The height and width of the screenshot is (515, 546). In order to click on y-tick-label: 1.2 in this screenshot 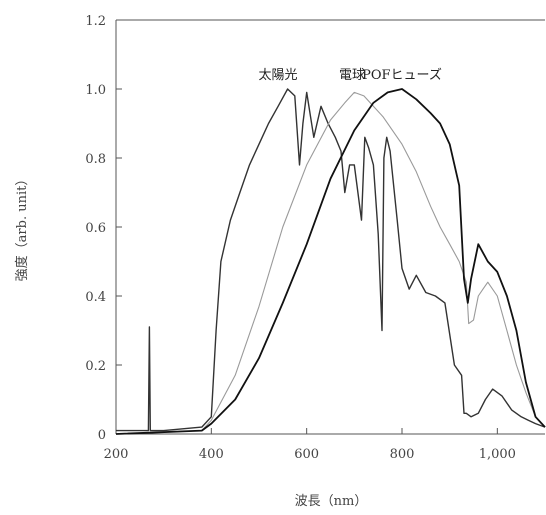, I will do `click(95, 21)`.